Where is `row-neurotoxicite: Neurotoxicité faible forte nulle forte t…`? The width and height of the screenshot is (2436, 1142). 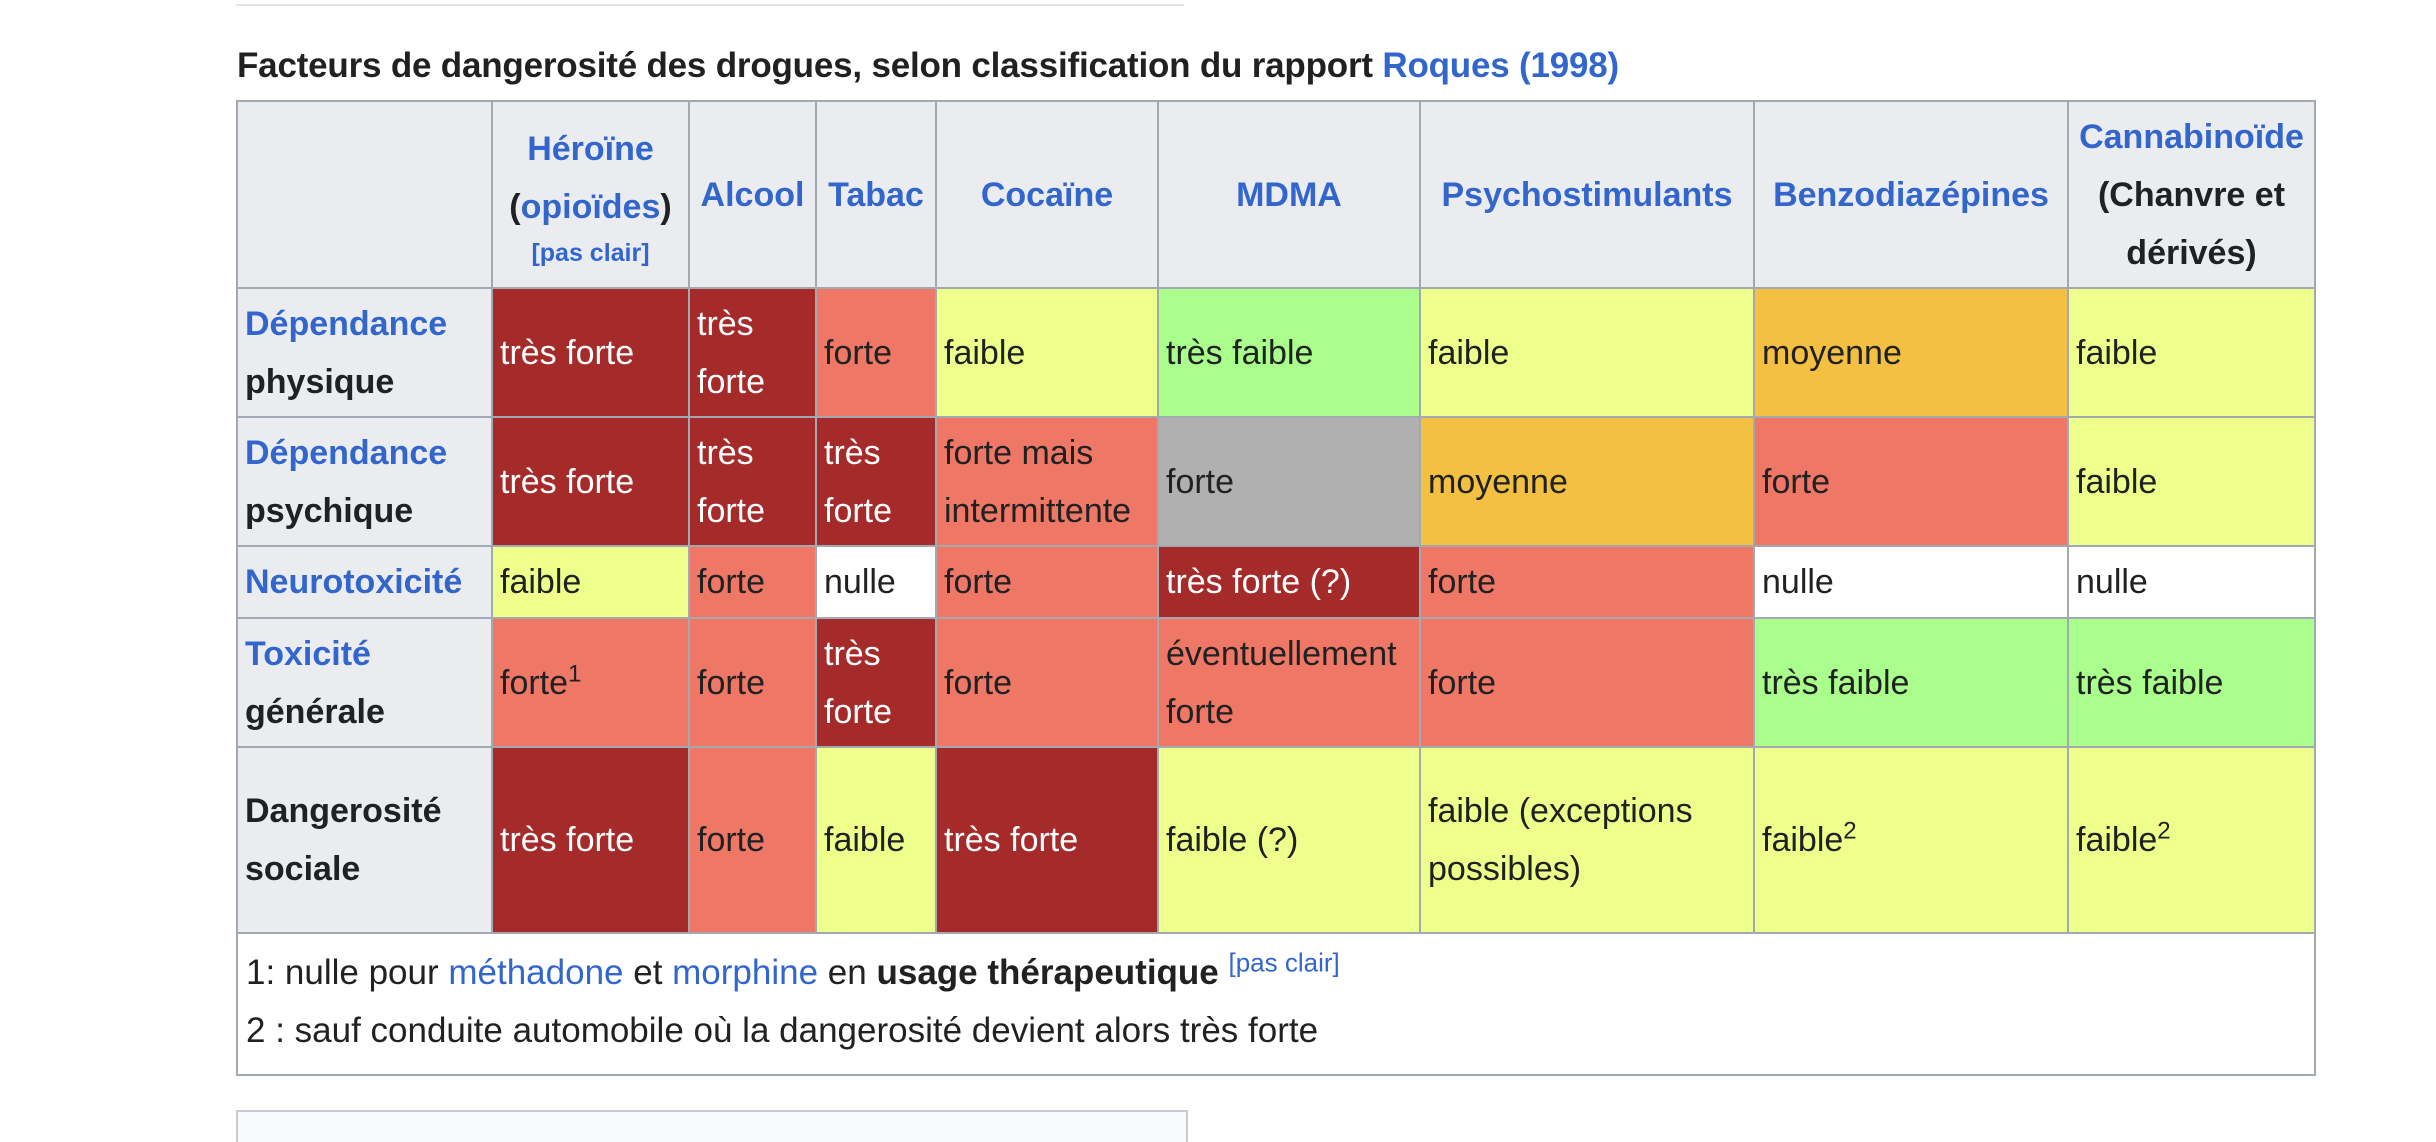
row-neurotoxicite: Neurotoxicité faible forte nulle forte t… is located at coordinates (1276, 582).